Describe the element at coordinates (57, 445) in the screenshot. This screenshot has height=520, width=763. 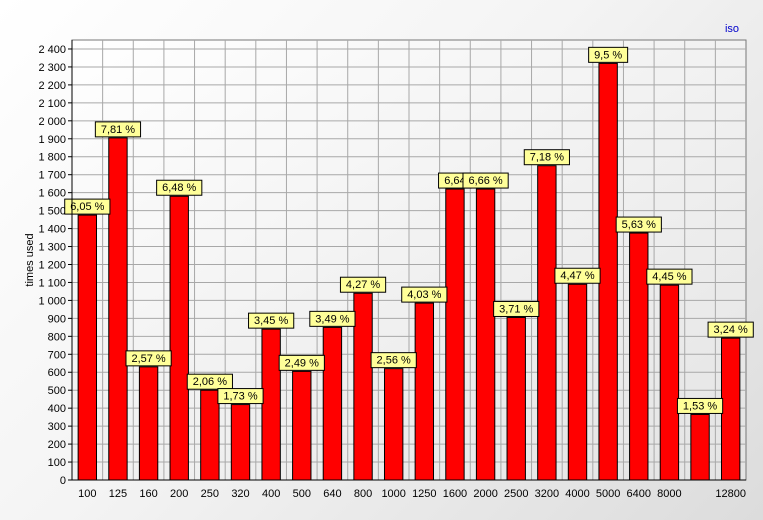
I see `y-tick-label: 200` at that location.